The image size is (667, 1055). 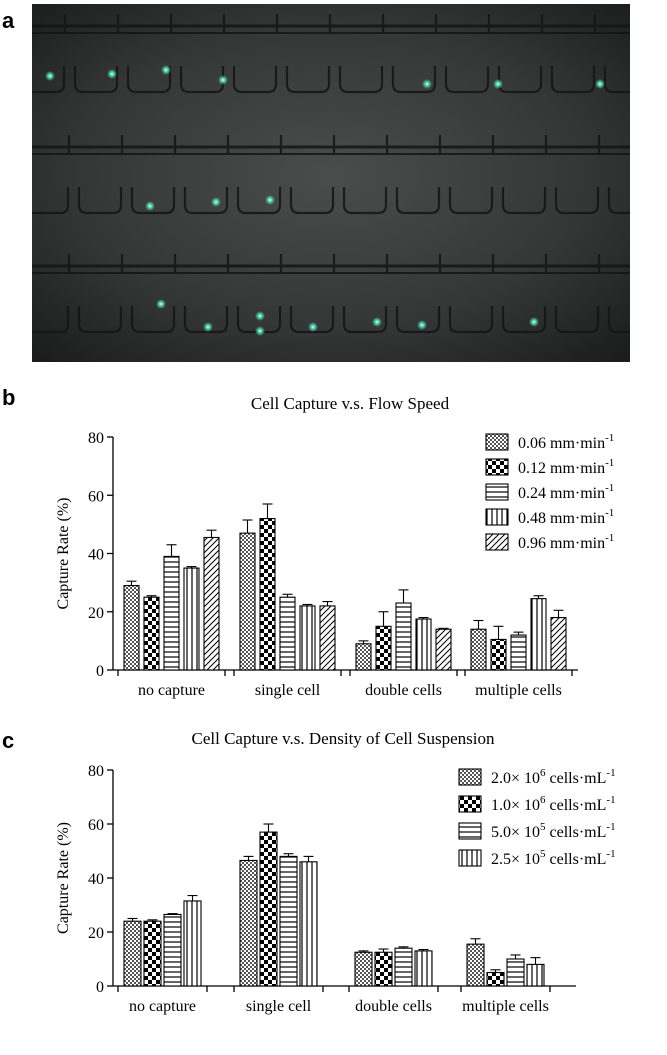 I want to click on legend-label: 0.48 mm·min-1, so click(x=566, y=517).